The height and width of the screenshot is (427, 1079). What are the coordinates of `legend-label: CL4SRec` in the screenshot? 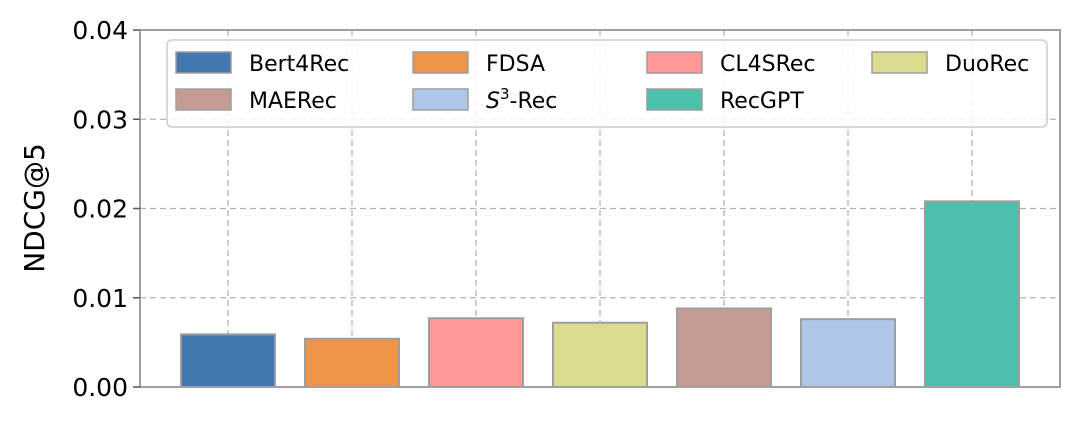 It's located at (768, 64).